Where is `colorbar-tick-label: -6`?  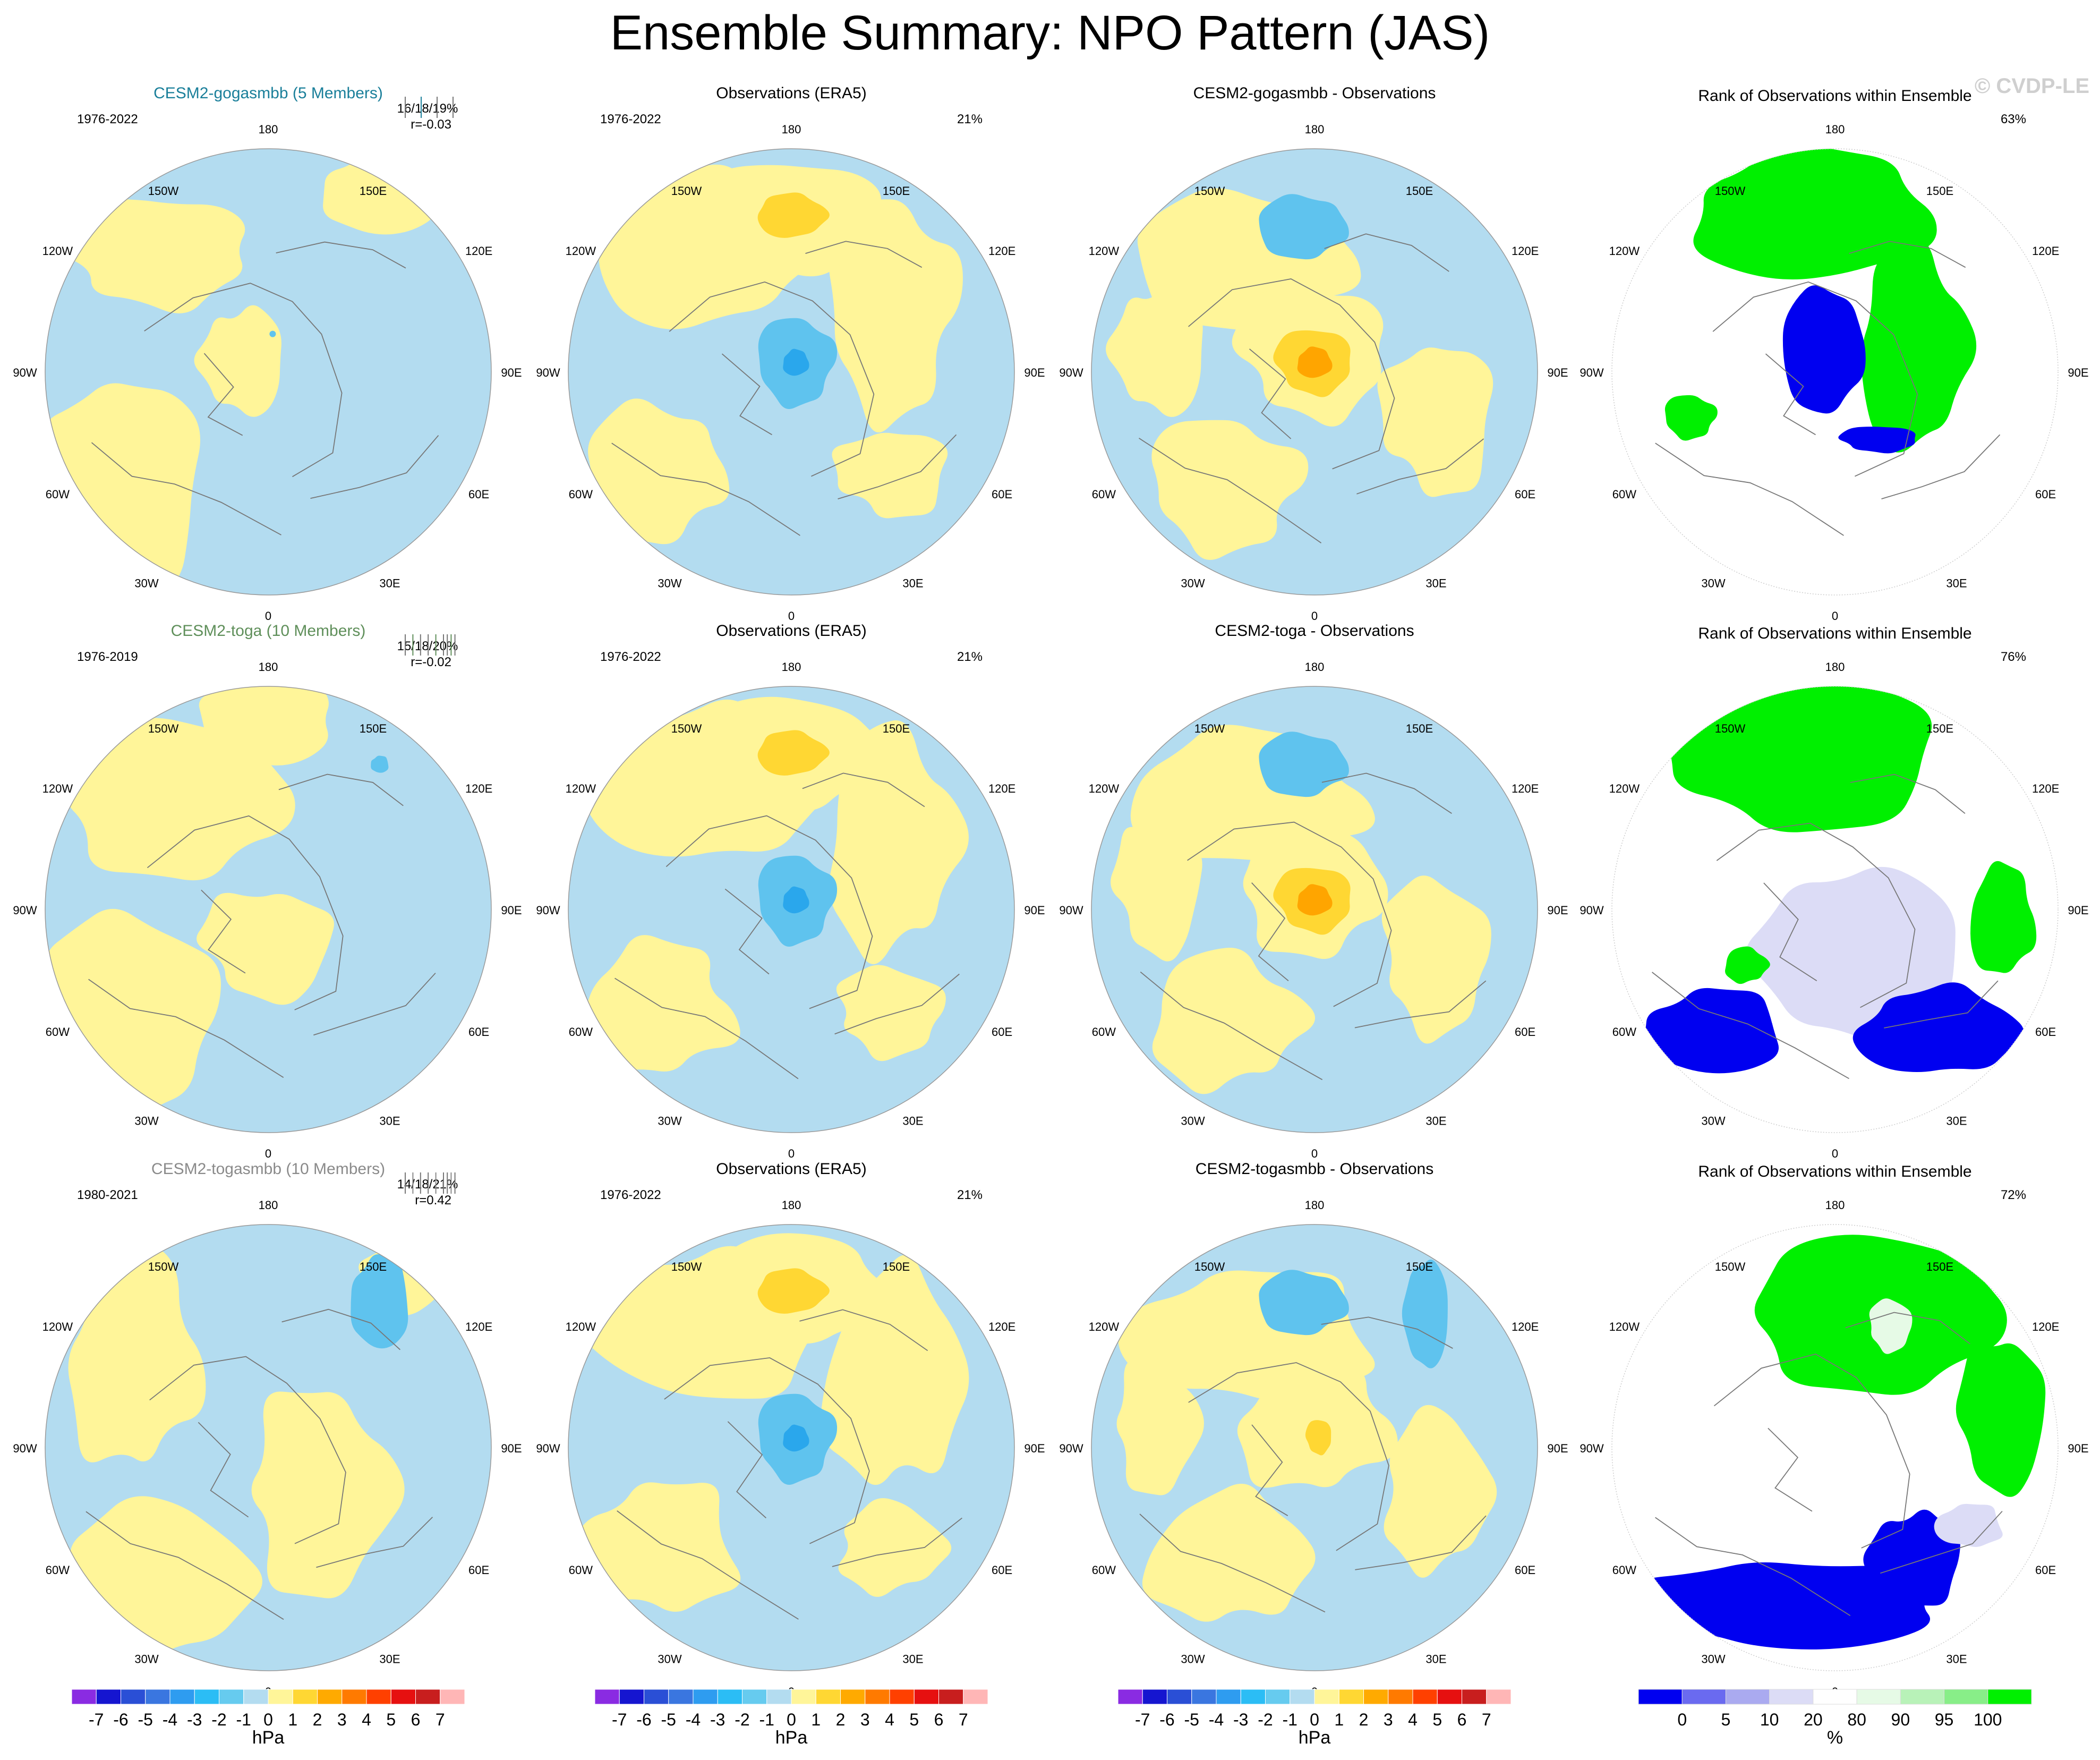 colorbar-tick-label: -6 is located at coordinates (1166, 1720).